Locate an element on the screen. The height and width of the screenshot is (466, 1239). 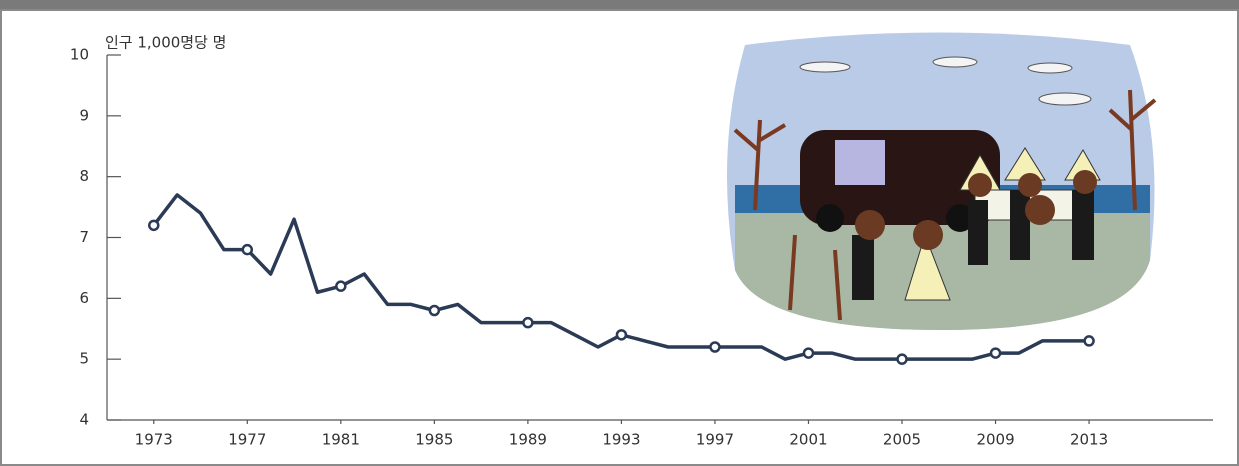
x-tick-label: 2005 is located at coordinates (902, 440).